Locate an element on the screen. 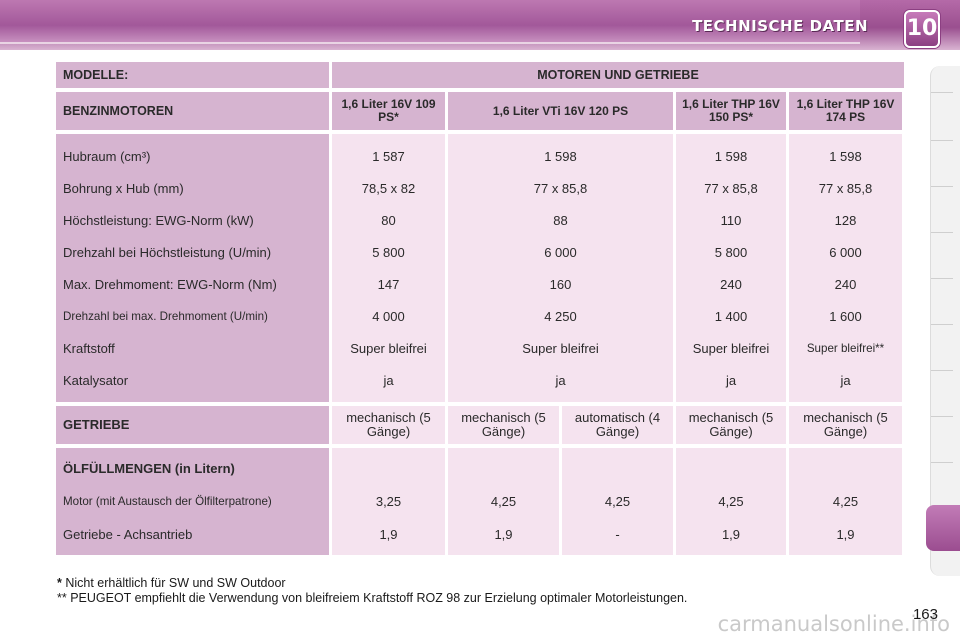  chapter-tab-active is located at coordinates (943, 528).